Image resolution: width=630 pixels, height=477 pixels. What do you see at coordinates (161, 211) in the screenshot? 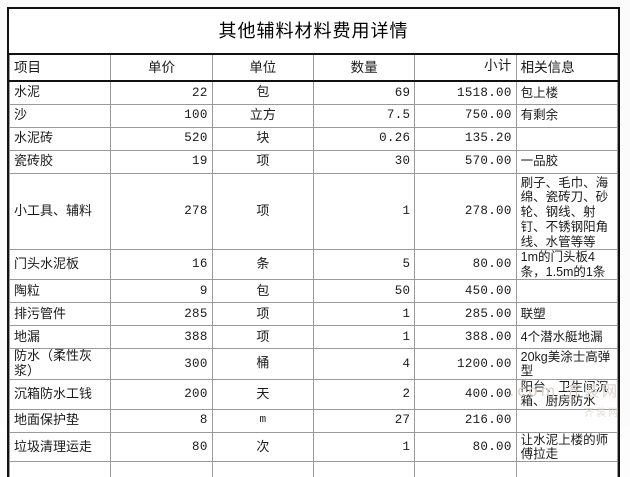
I see `cell-price: 278` at bounding box center [161, 211].